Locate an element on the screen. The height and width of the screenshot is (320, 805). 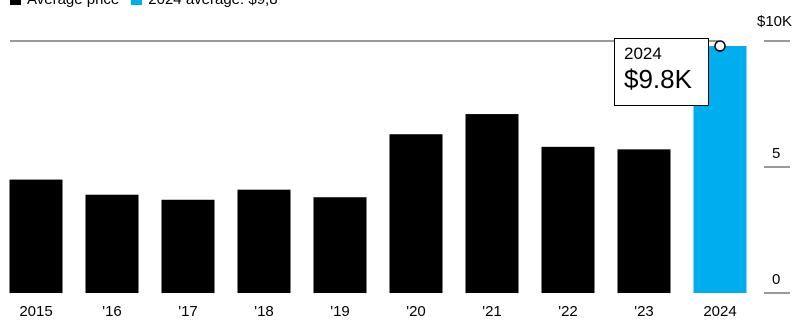
legend-label-average-price: Average price is located at coordinates (73, 4).